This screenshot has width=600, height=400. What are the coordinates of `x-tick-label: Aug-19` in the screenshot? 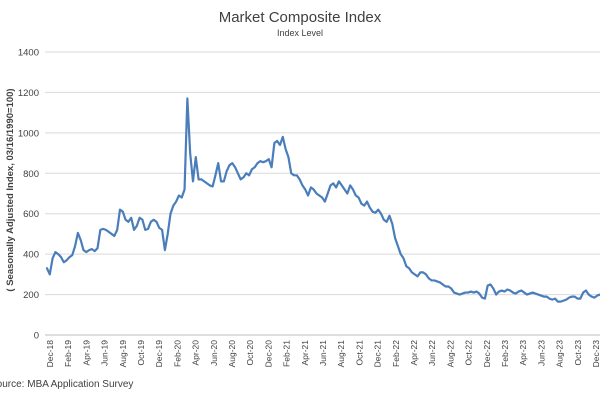 It's located at (123, 354).